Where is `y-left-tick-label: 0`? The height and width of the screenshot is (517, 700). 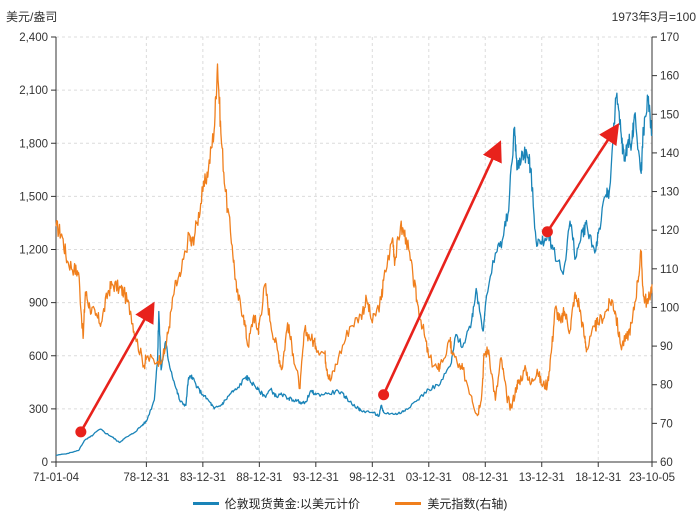
y-left-tick-label: 0 is located at coordinates (45, 463).